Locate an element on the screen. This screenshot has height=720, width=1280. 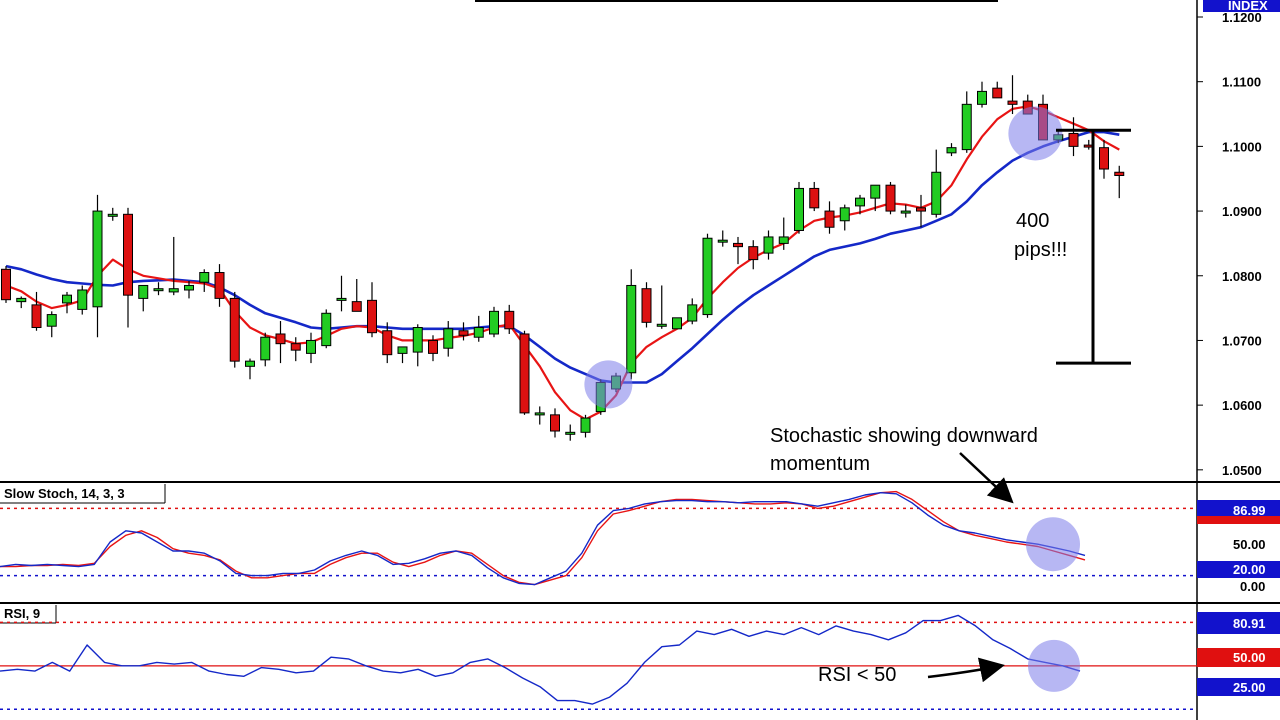
stoch-k-layer is located at coordinates (543, 539).